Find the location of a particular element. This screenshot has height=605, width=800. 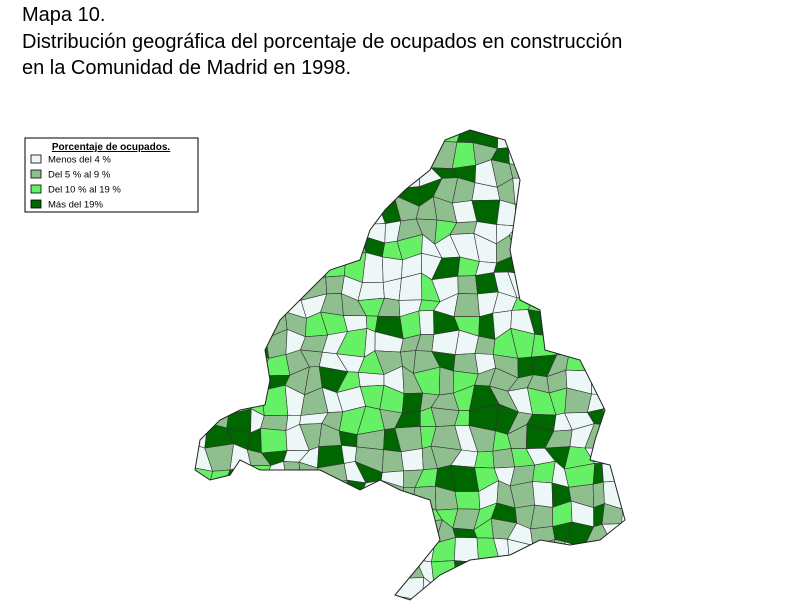

legend-box is located at coordinates (111, 175).